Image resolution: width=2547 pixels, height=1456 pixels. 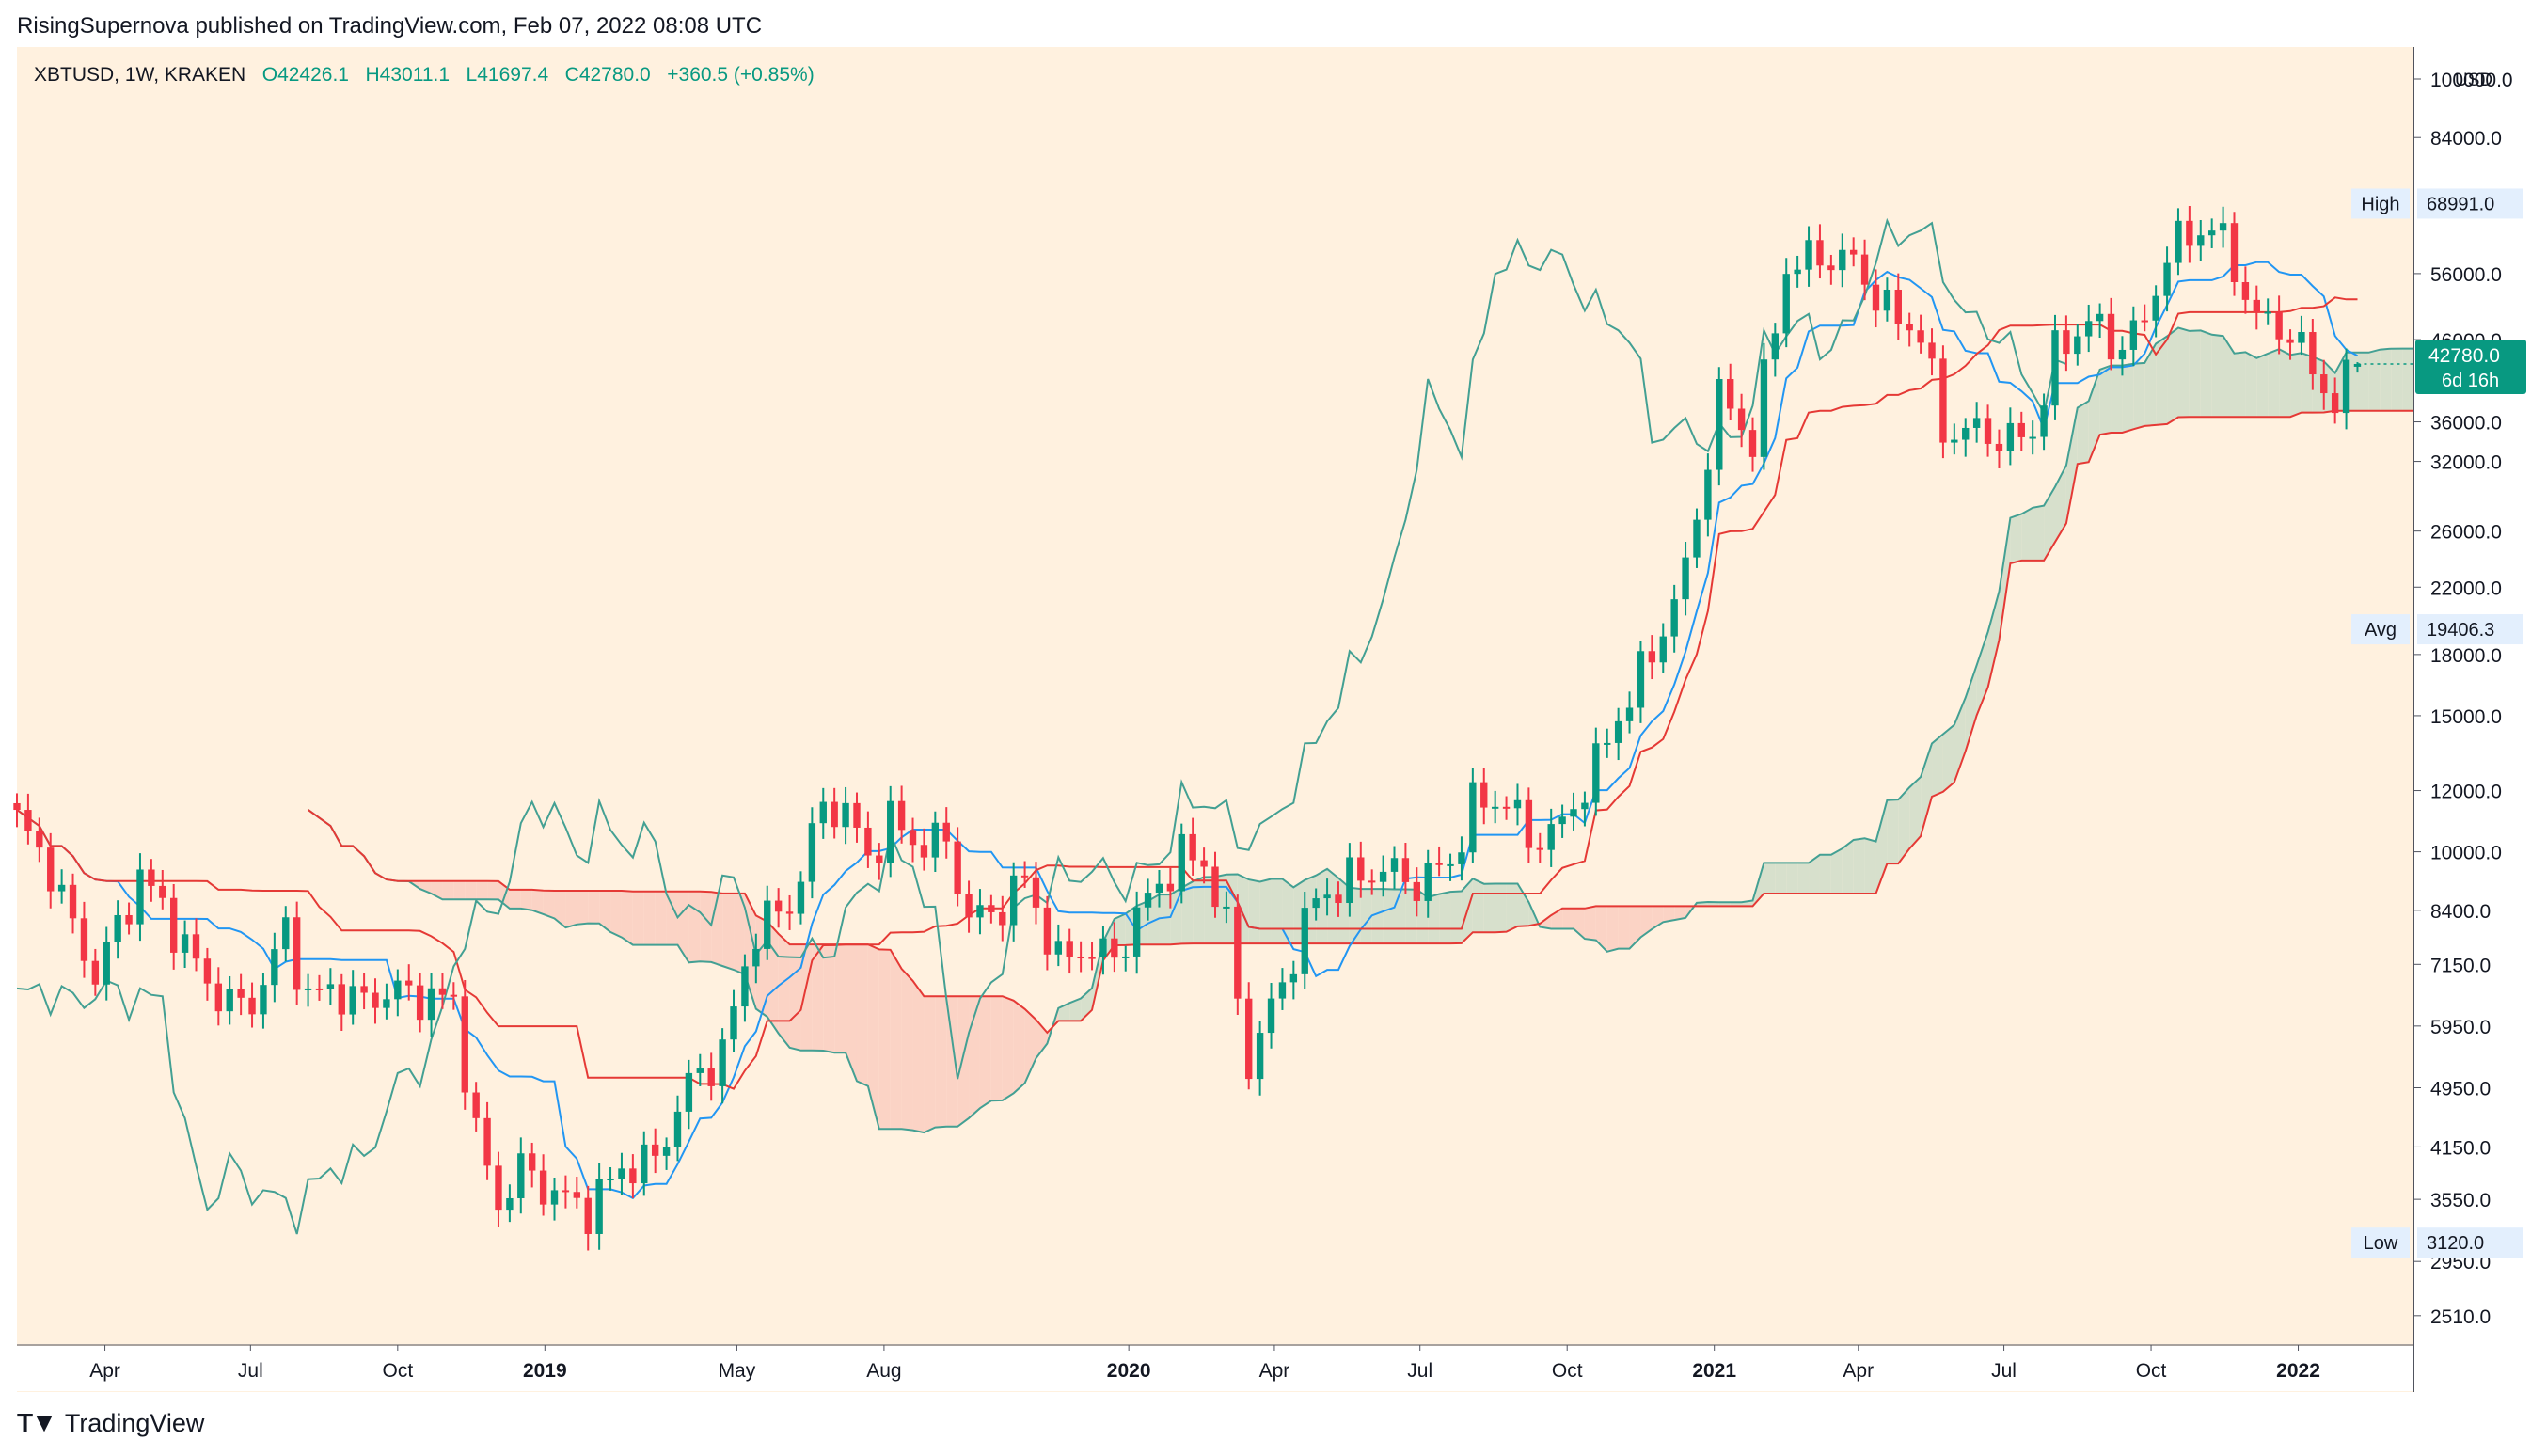 I want to click on price-axis, so click(x=2472, y=719).